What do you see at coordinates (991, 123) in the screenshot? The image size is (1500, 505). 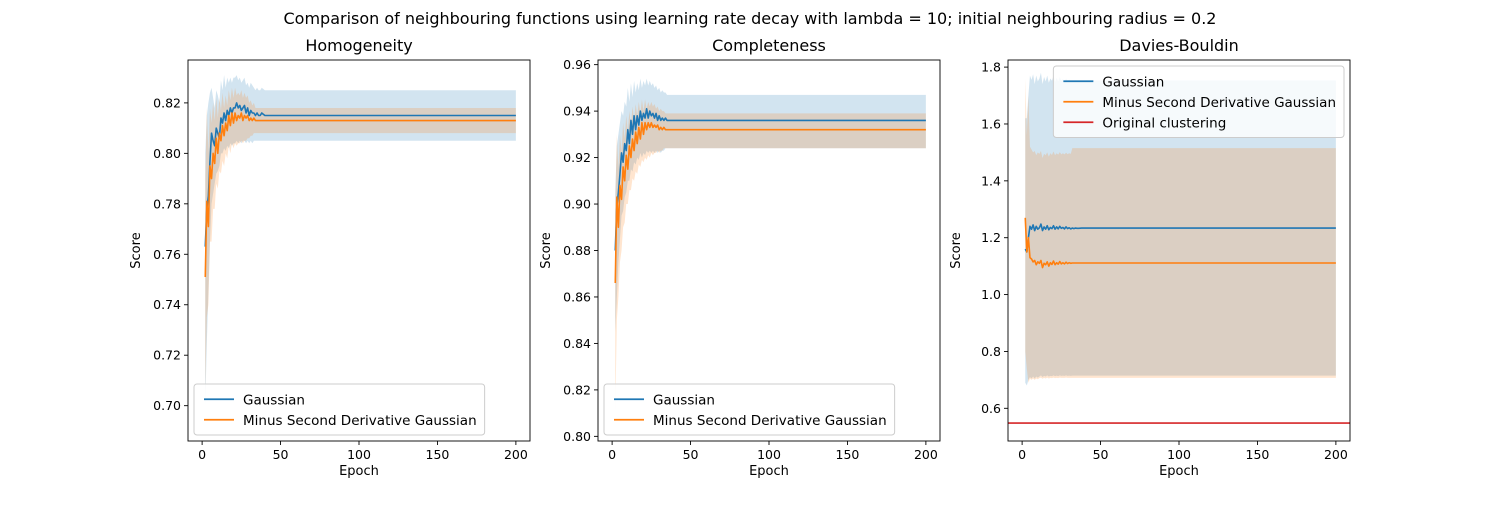 I see `y-tick-label: 1.6` at bounding box center [991, 123].